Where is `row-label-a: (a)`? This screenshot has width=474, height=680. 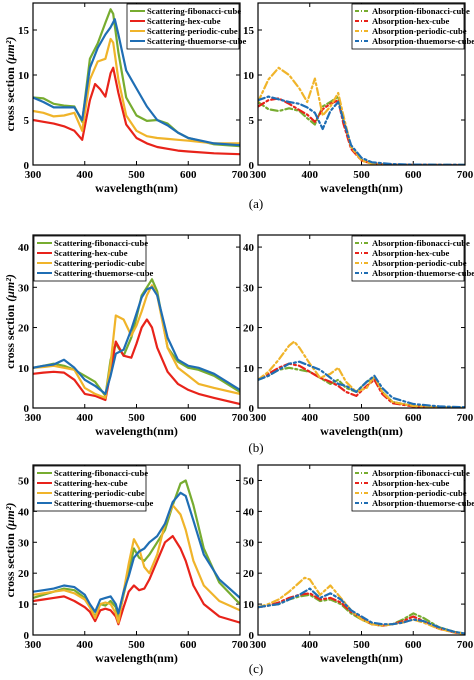
row-label-a: (a) is located at coordinates (256, 203).